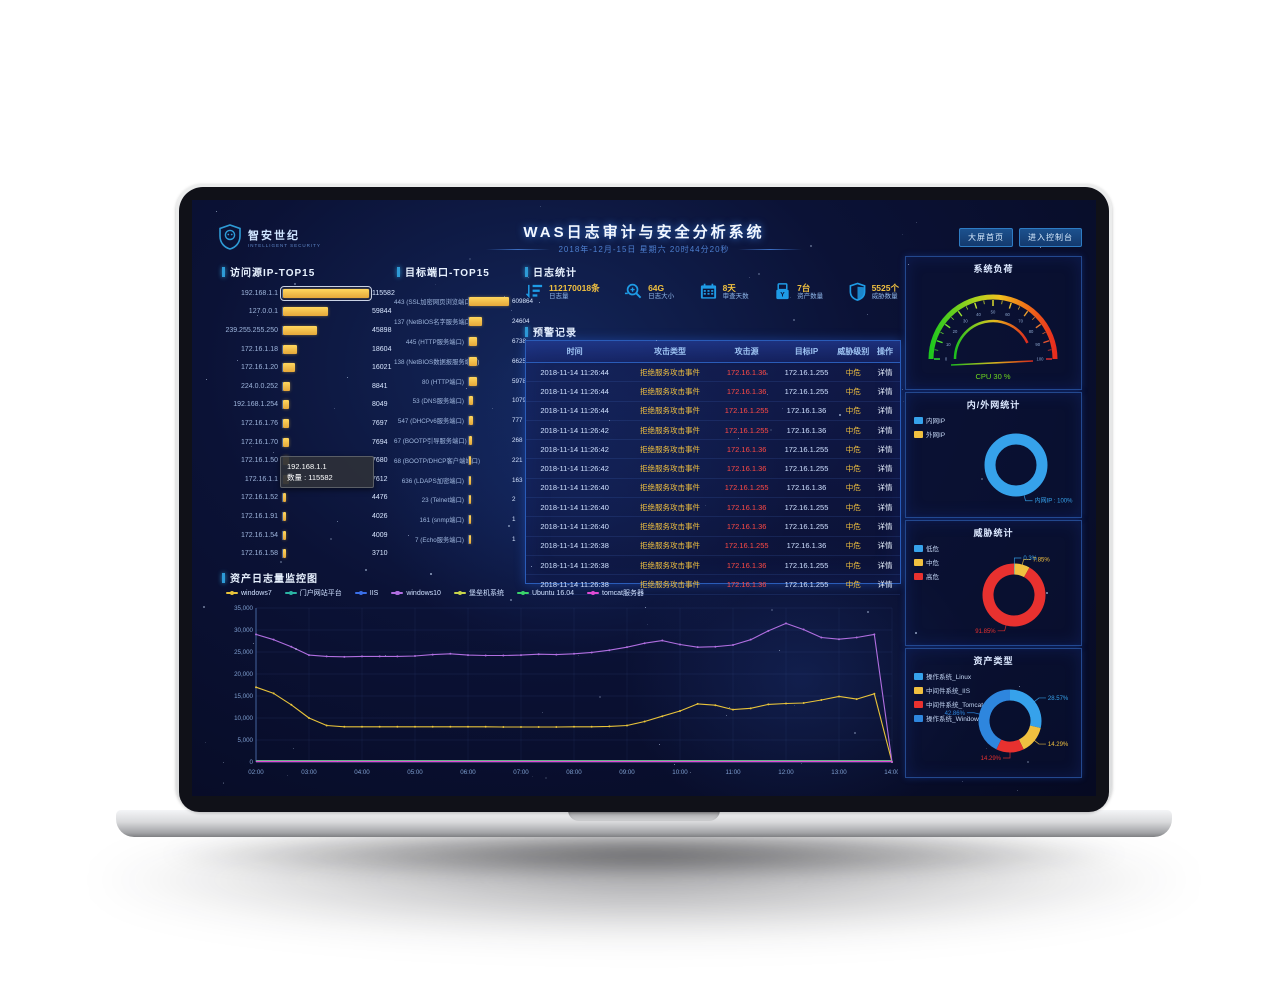  Describe the element at coordinates (926, 548) in the screenshot. I see `legend-item: 低危` at that location.